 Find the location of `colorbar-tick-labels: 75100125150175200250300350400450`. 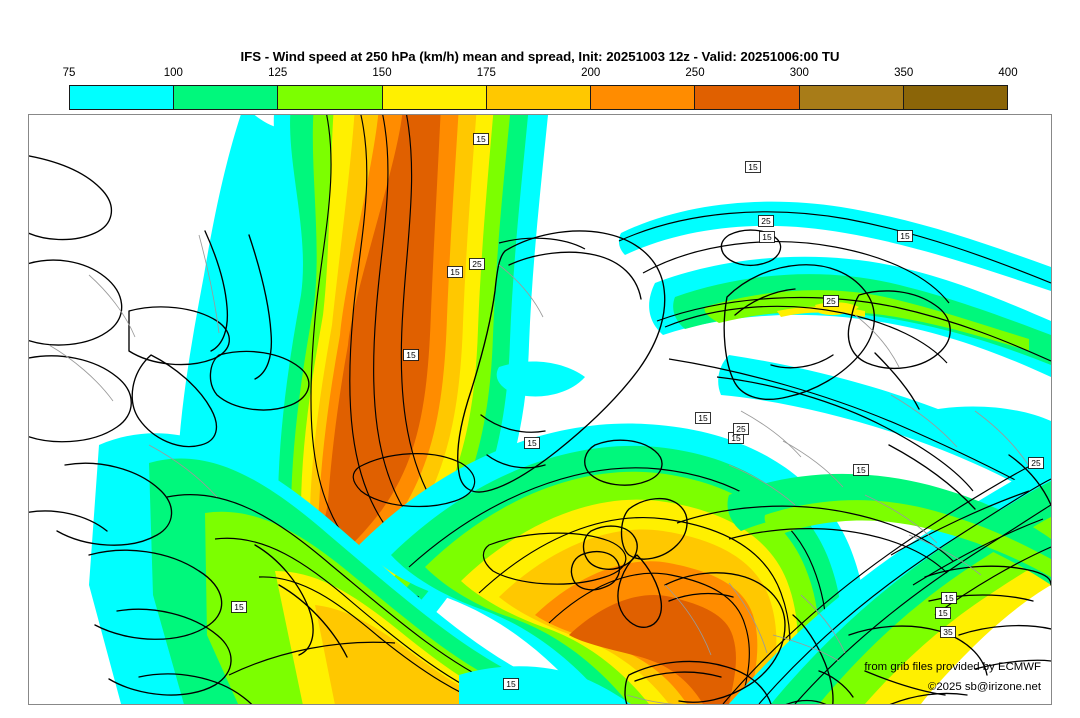

colorbar-tick-labels: 75100125150175200250300350400450 is located at coordinates (540, 75).